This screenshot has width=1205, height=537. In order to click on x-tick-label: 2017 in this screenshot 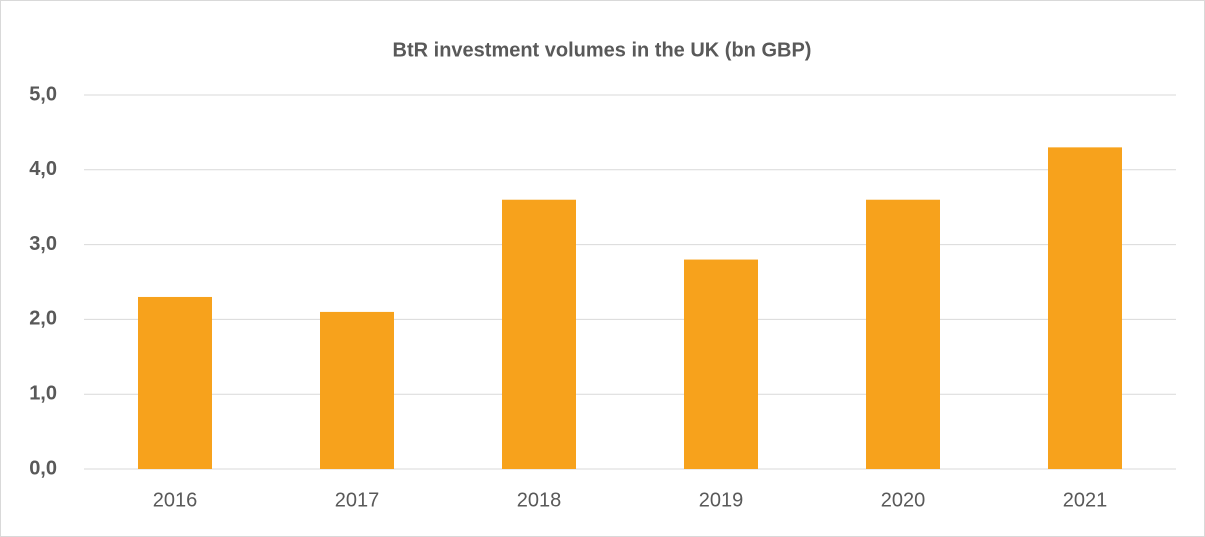, I will do `click(357, 500)`.